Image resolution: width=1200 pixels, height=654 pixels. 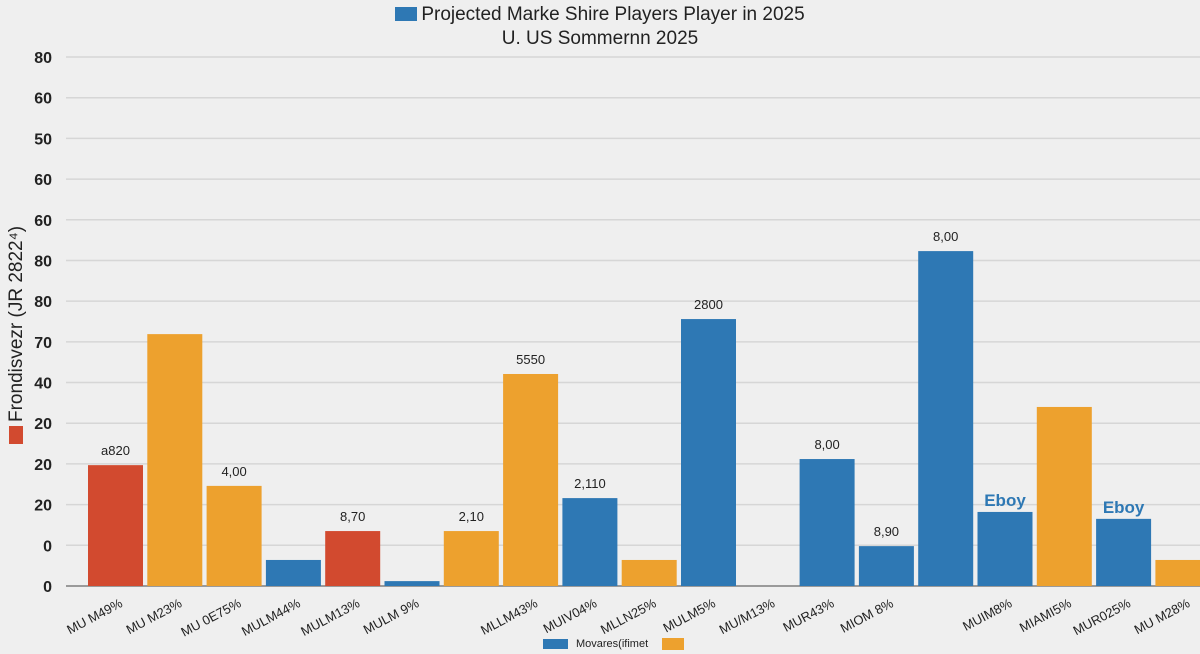 I want to click on x-tick-label: MU 0E75%, so click(x=210, y=617).